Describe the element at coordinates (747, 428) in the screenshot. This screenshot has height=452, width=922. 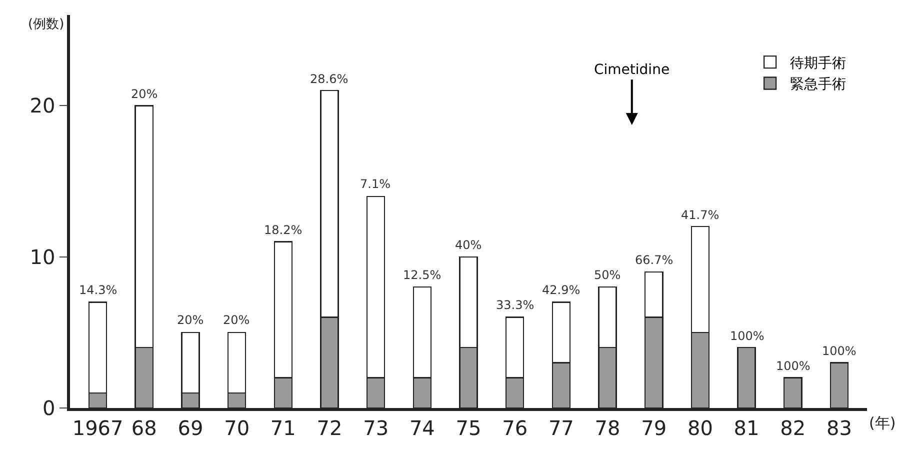
I see `x-tick-label: 81` at that location.